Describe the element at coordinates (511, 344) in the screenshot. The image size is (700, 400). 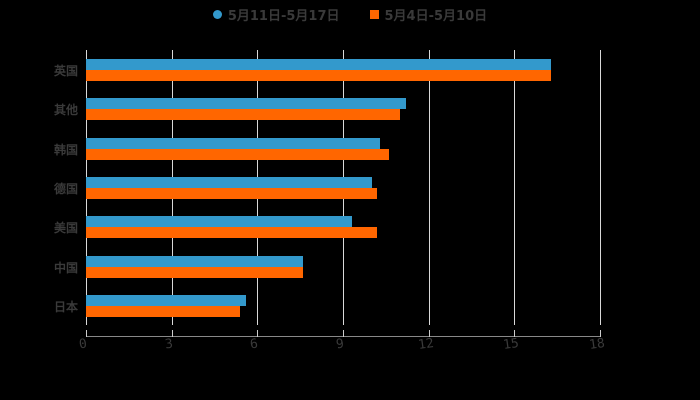
I see `x-tick-label: 15` at that location.